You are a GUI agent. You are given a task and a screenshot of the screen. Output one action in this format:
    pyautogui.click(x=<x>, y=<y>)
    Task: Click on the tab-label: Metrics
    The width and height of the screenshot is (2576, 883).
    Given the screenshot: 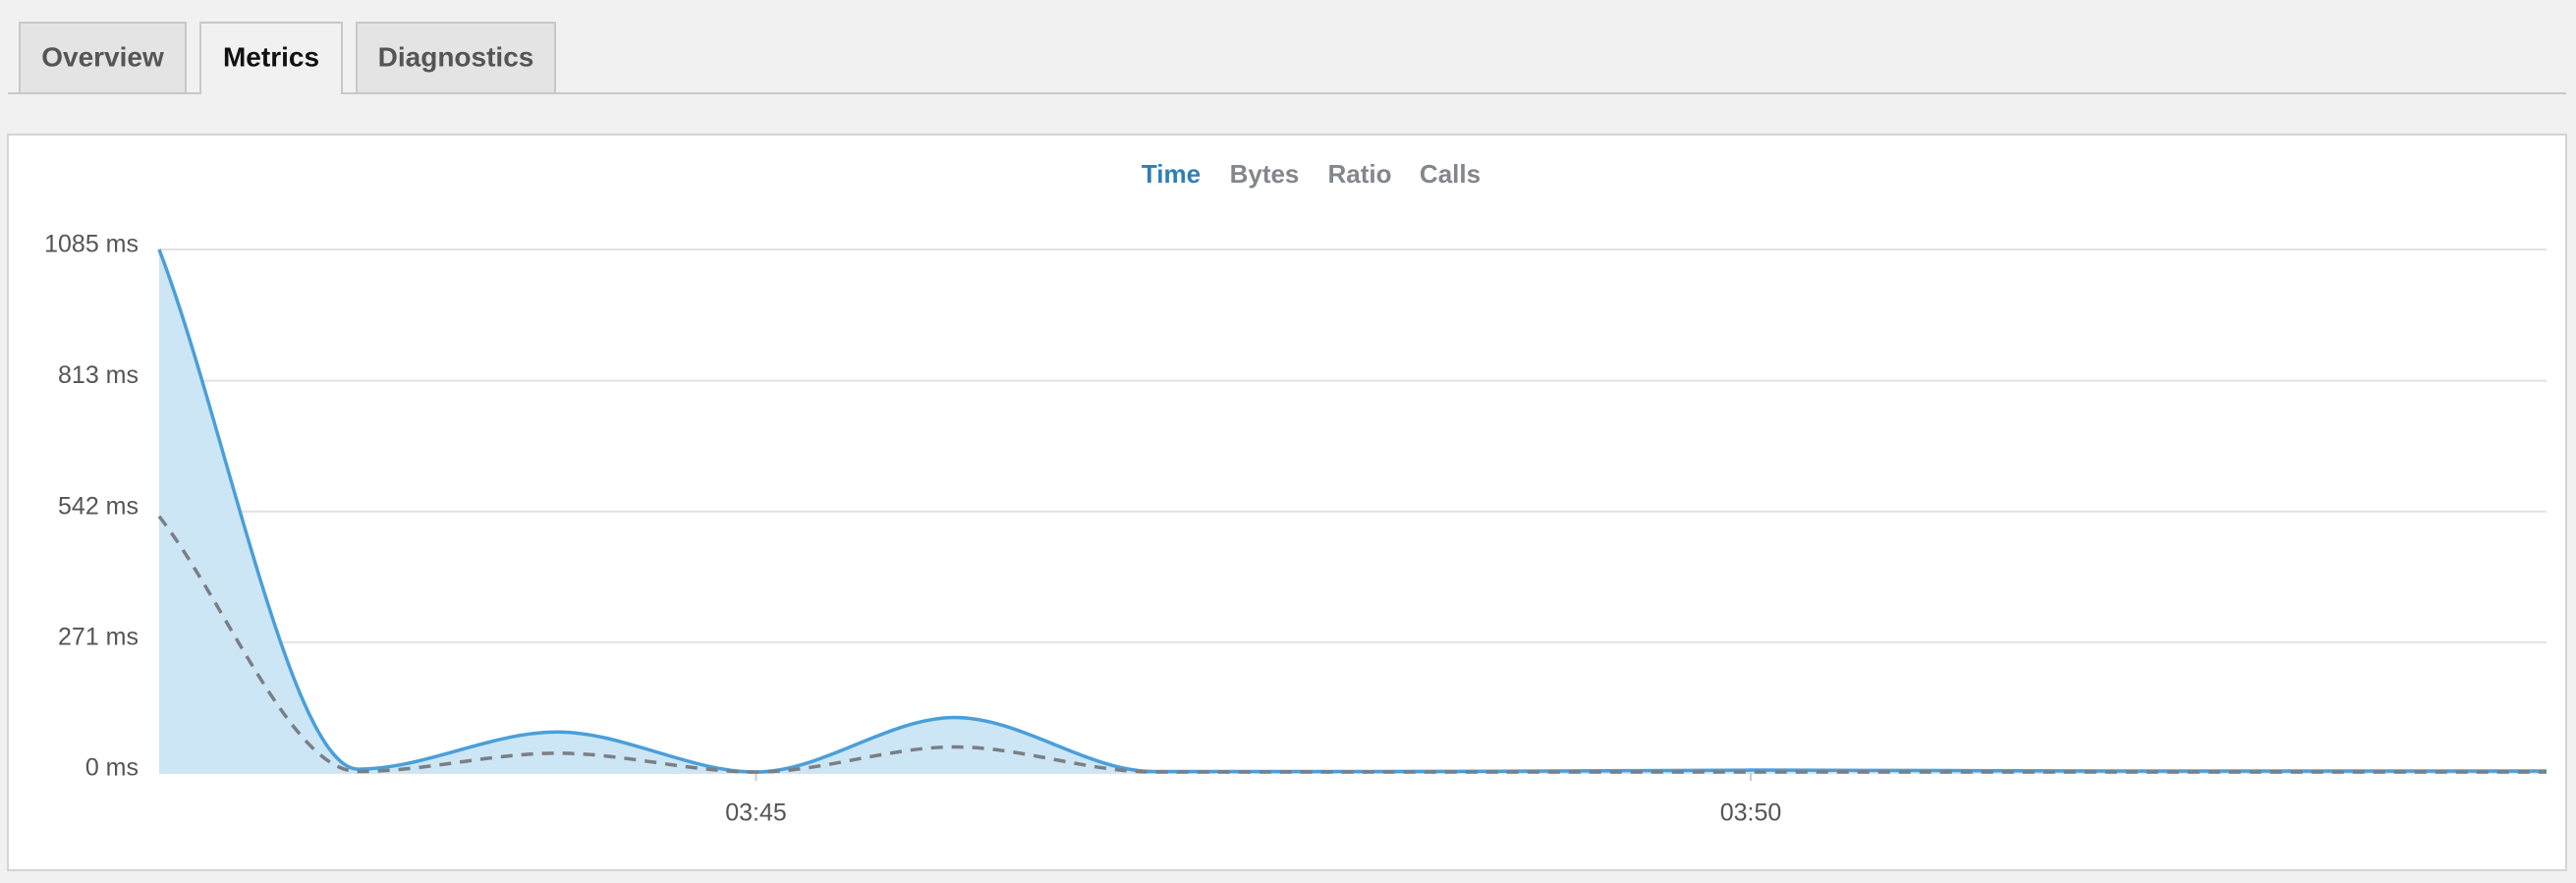 What is the action you would take?
    pyautogui.click(x=271, y=57)
    